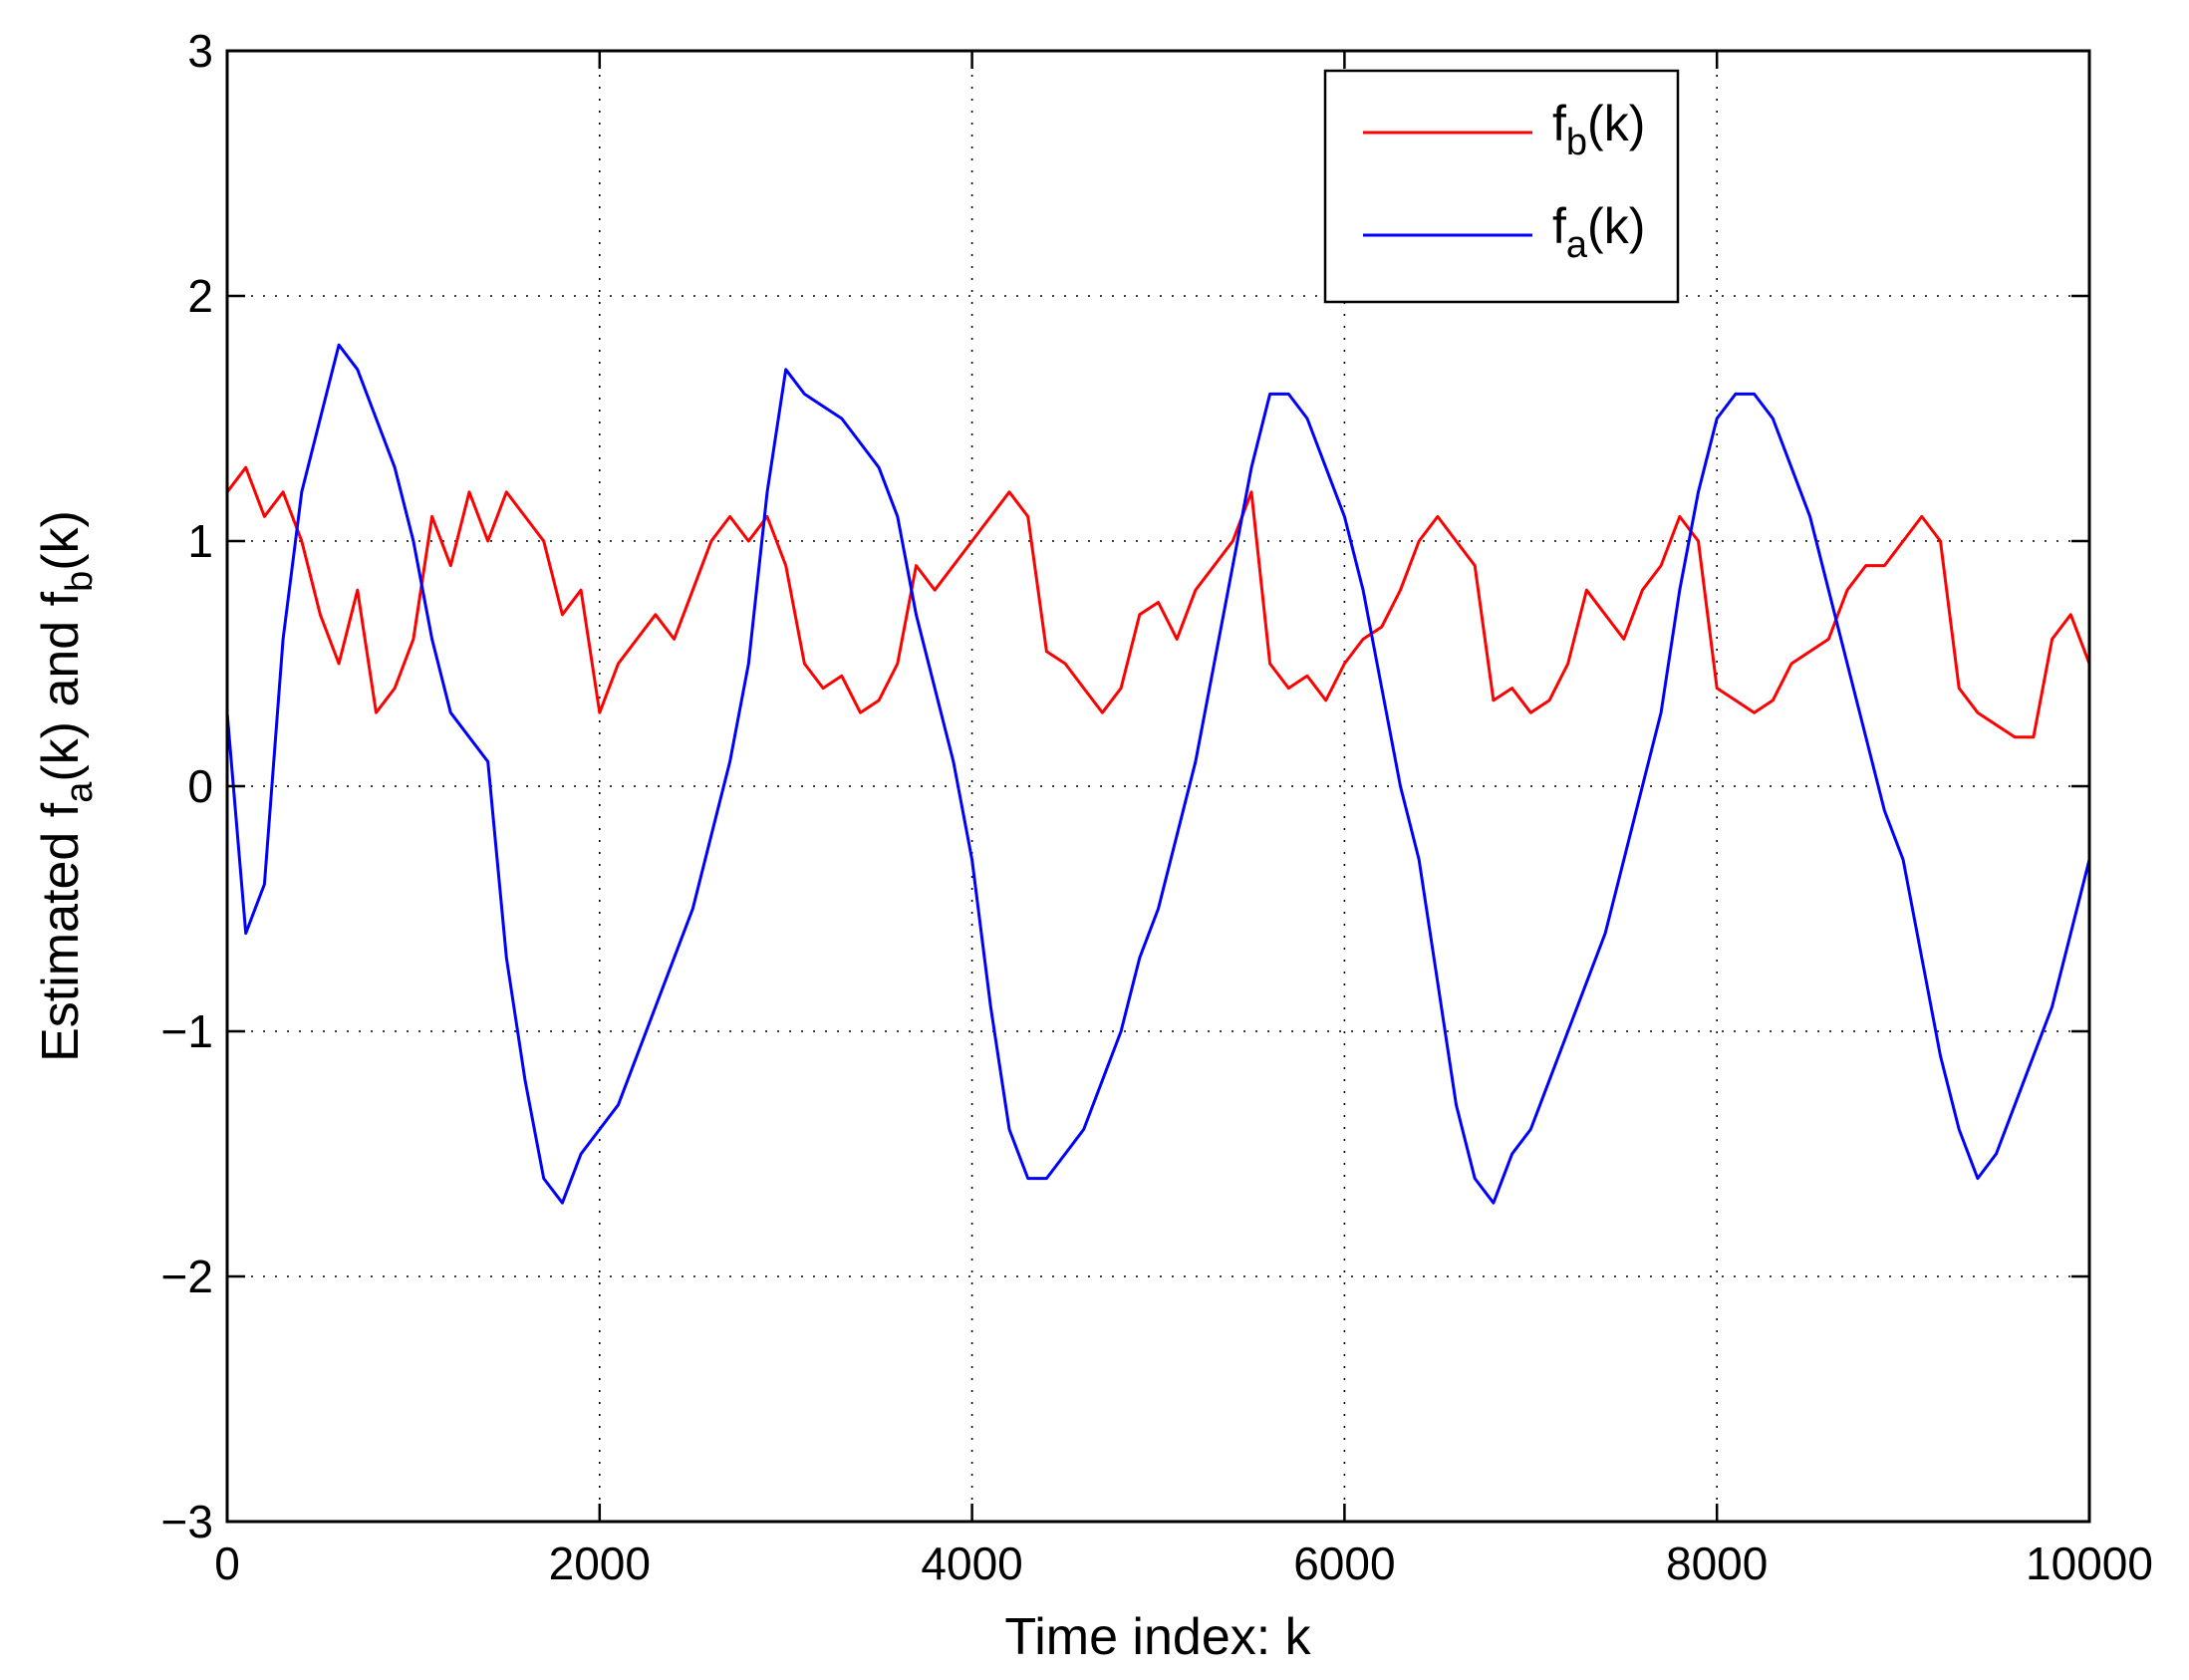  Describe the element at coordinates (200, 51) in the screenshot. I see `y-tick-label: 3` at that location.